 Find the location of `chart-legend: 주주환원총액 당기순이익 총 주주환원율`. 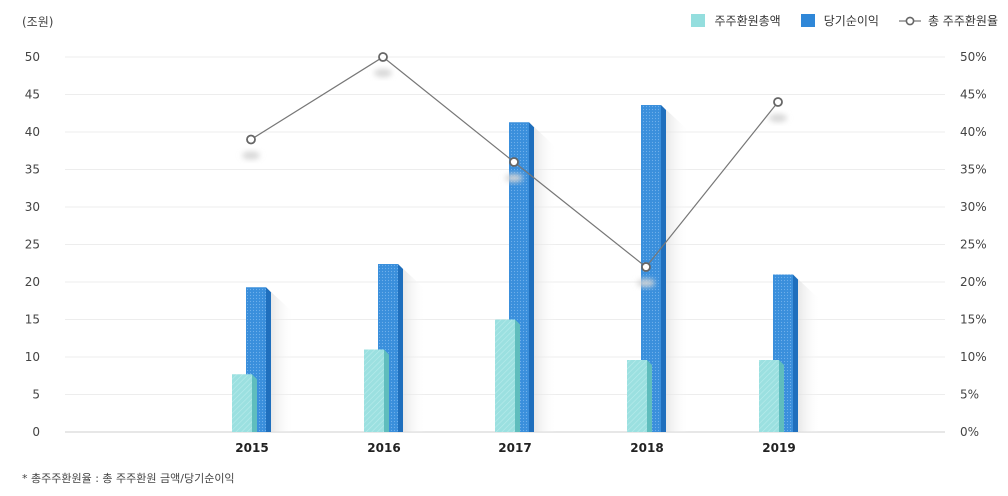

chart-legend: 주주환원총액 당기순이익 총 주주환원율 is located at coordinates (834, 20).